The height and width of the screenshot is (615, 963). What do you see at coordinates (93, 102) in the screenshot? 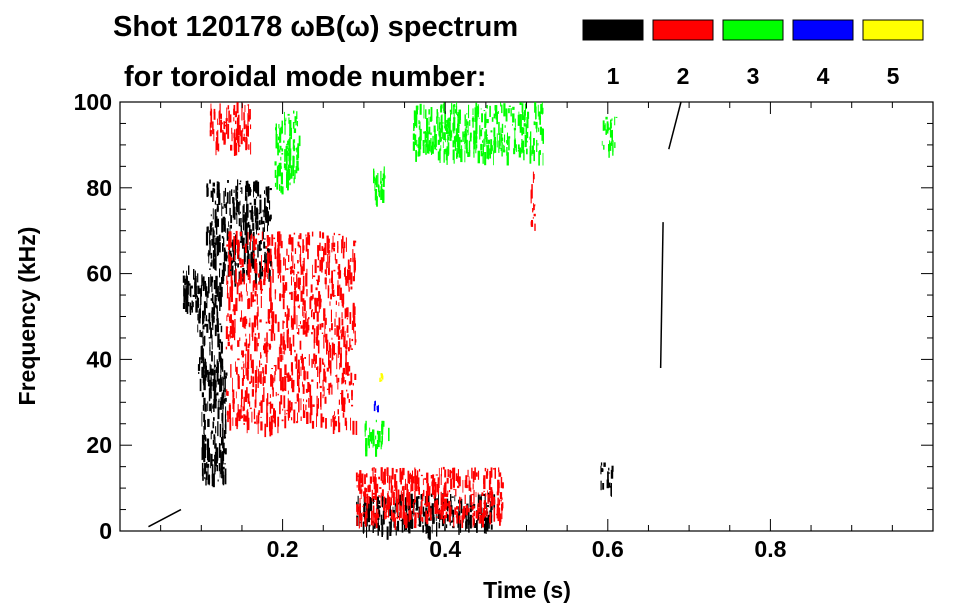
I see `y-tick-label: 100` at bounding box center [93, 102].